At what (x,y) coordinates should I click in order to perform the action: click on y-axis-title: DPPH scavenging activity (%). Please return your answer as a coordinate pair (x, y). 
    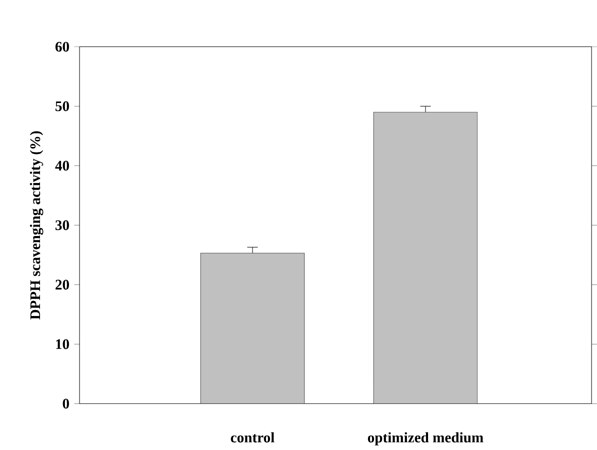
    Looking at the image, I should click on (37, 225).